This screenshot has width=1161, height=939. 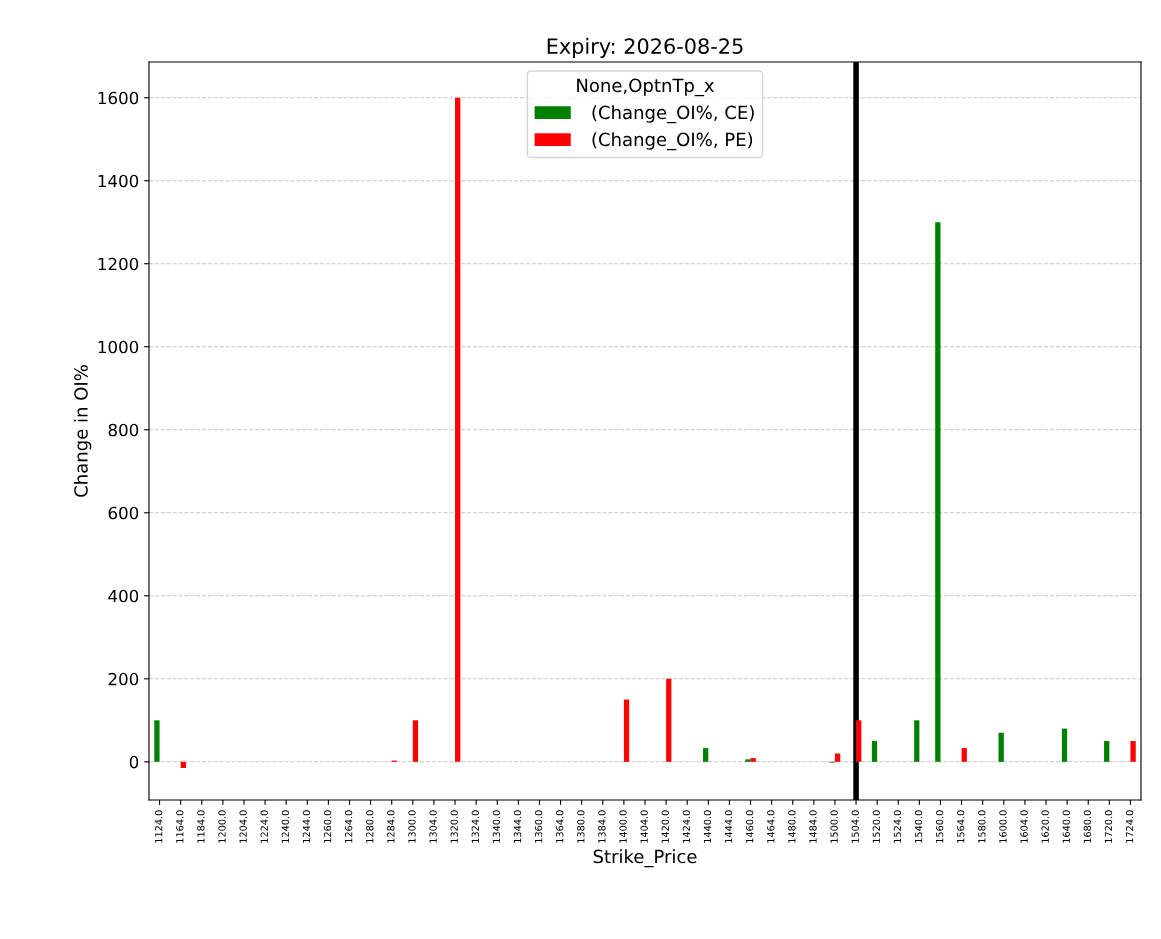 I want to click on legend-label: (Change_OI%, PE), so click(x=672, y=141).